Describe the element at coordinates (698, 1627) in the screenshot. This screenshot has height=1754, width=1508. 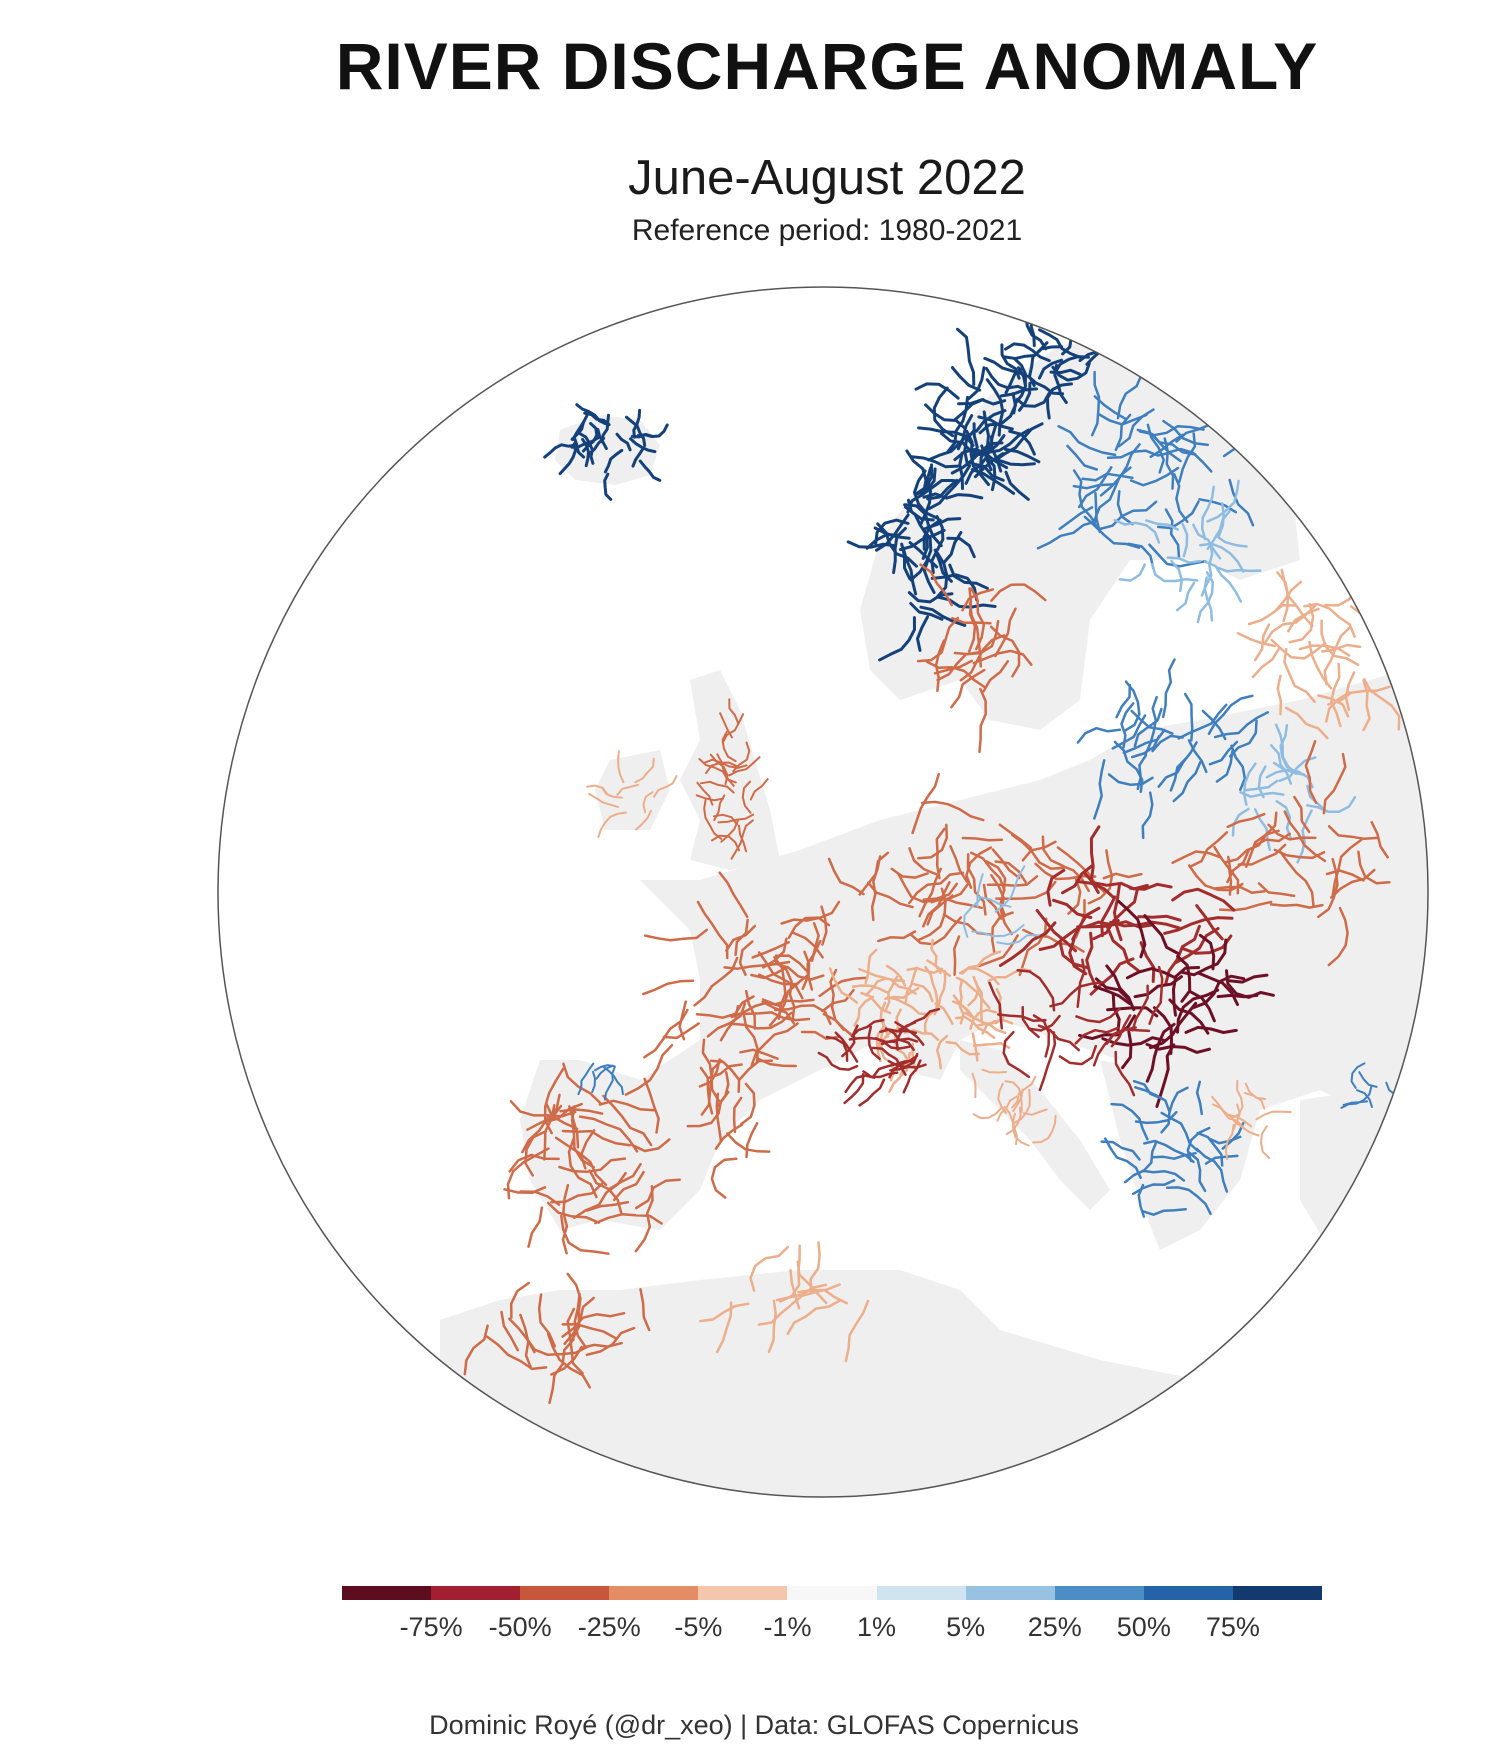
I see `legend-label: -5%` at that location.